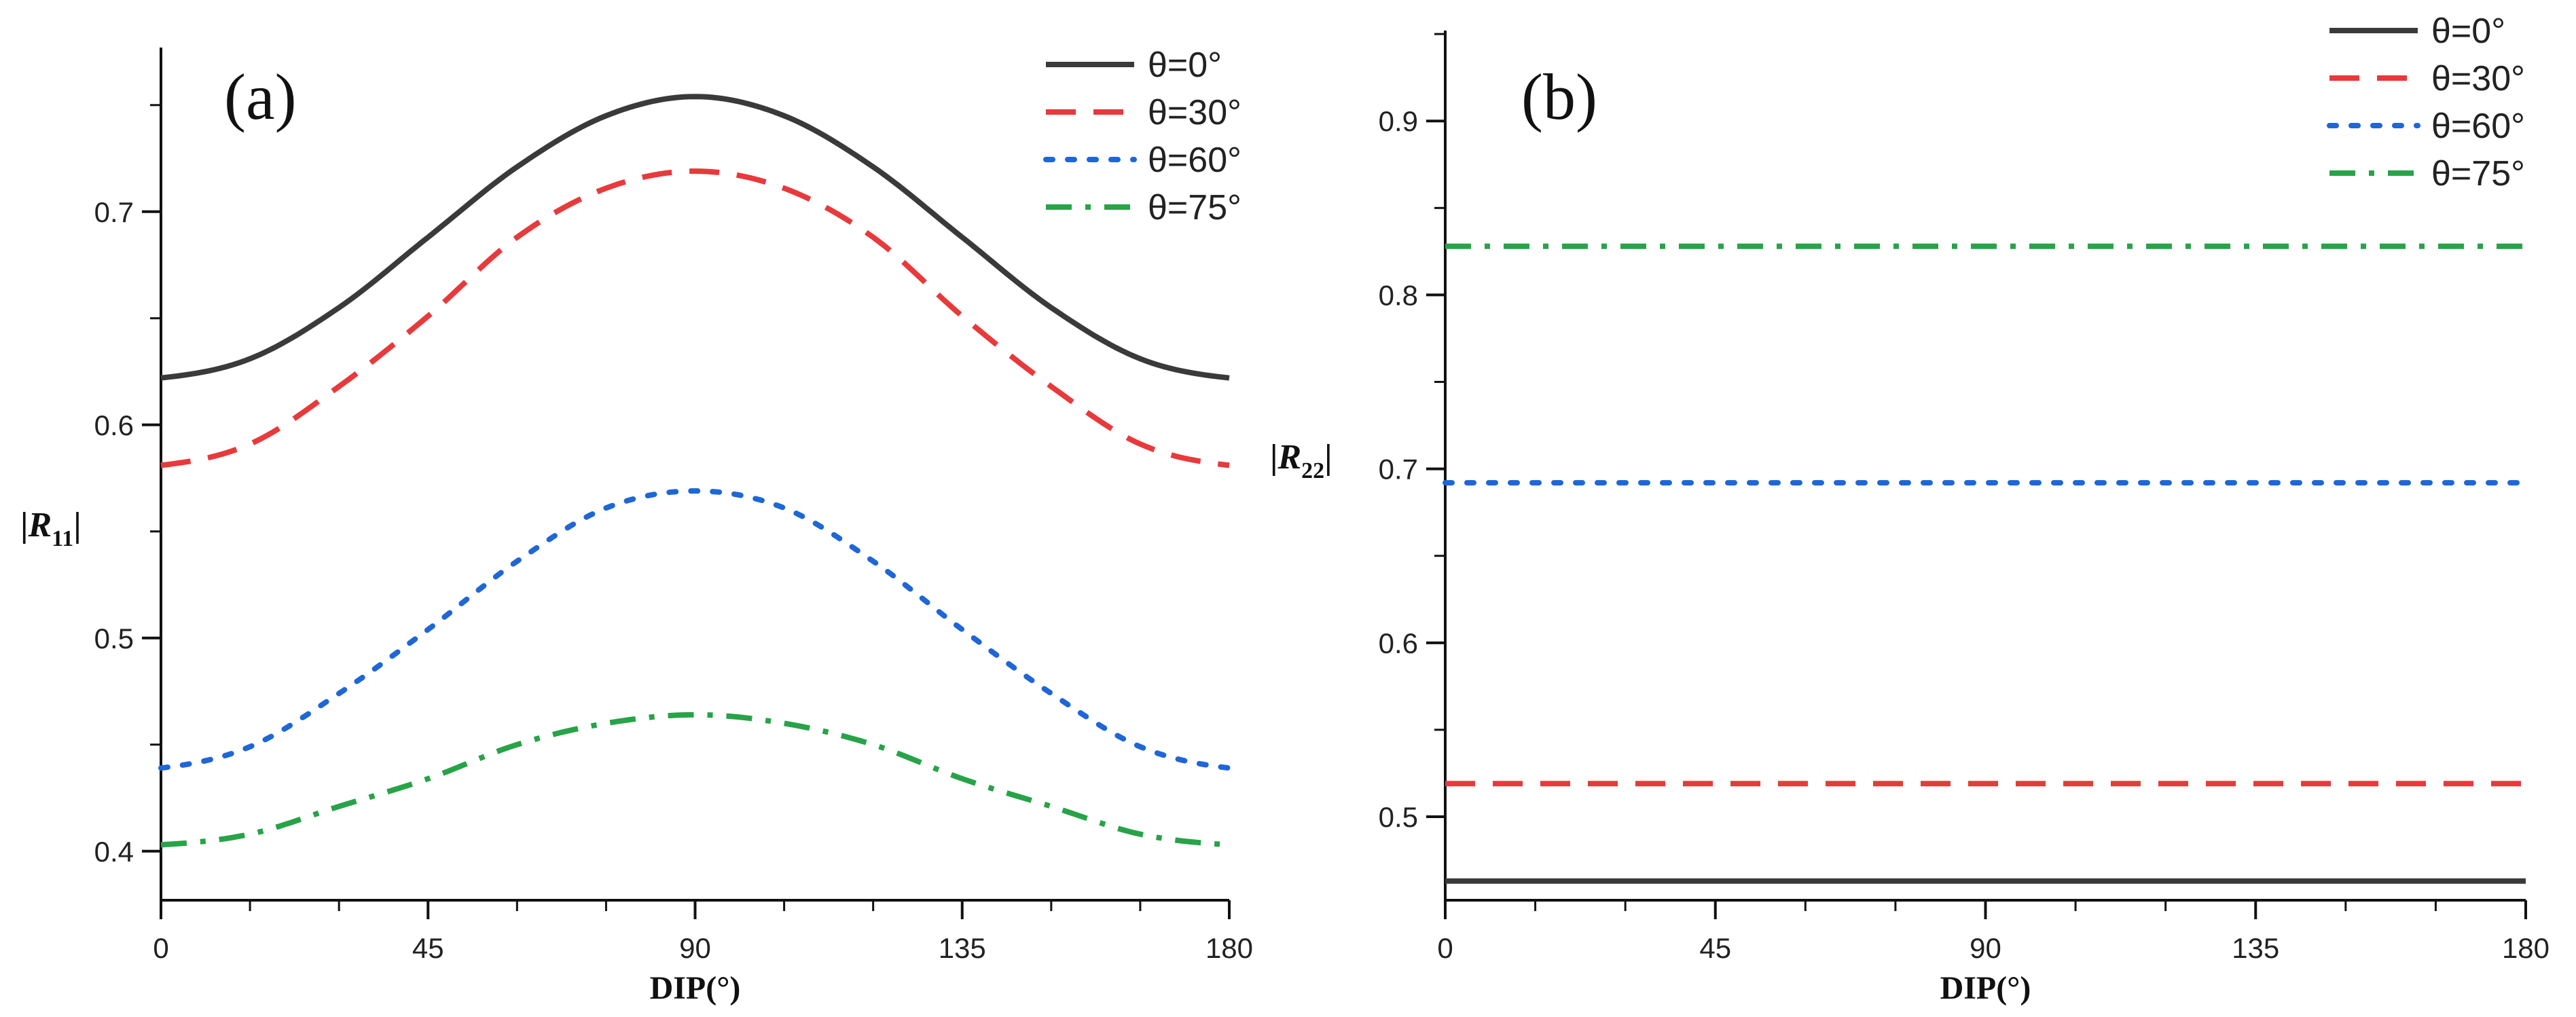 The height and width of the screenshot is (1017, 2576). I want to click on y-tick-label: 0.8, so click(1399, 295).